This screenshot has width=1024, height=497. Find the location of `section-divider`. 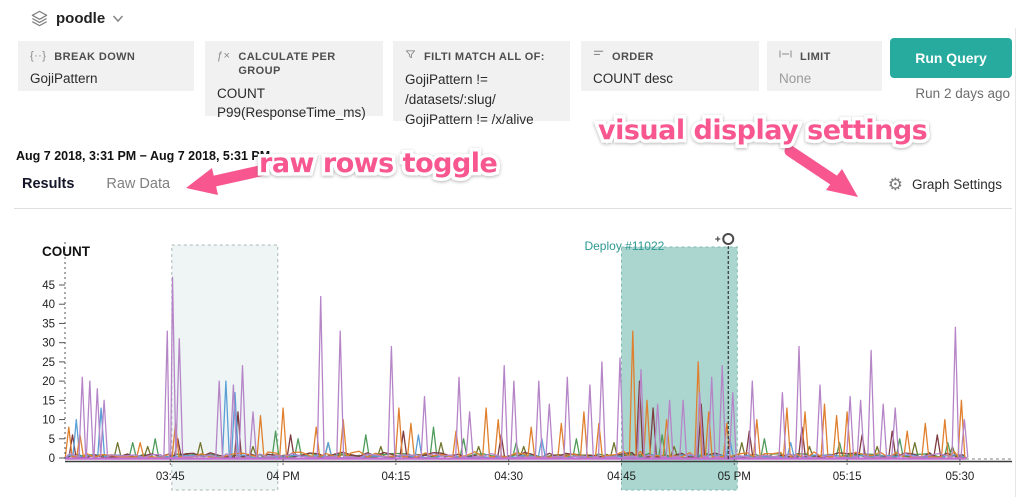

section-divider is located at coordinates (513, 208).